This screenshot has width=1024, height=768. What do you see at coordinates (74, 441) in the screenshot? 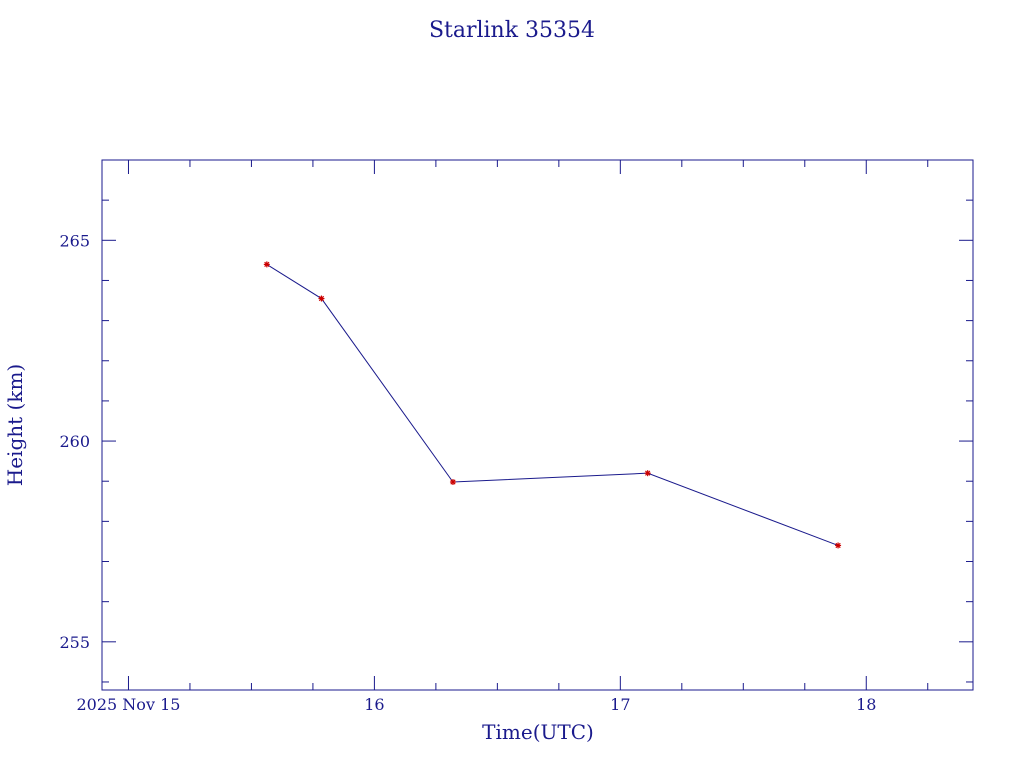
I see `y-tick-label: 260` at bounding box center [74, 441].